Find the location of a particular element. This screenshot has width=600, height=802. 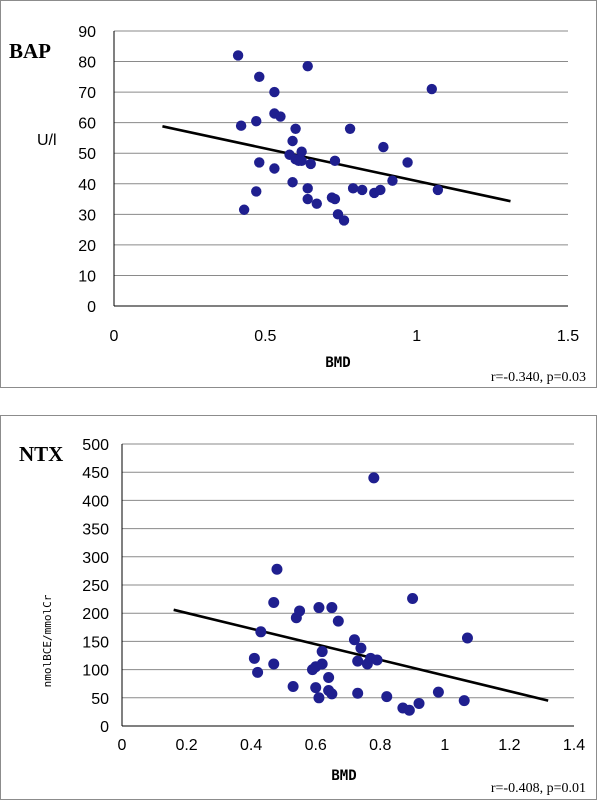

y-axis-label: U/l is located at coordinates (47, 140).